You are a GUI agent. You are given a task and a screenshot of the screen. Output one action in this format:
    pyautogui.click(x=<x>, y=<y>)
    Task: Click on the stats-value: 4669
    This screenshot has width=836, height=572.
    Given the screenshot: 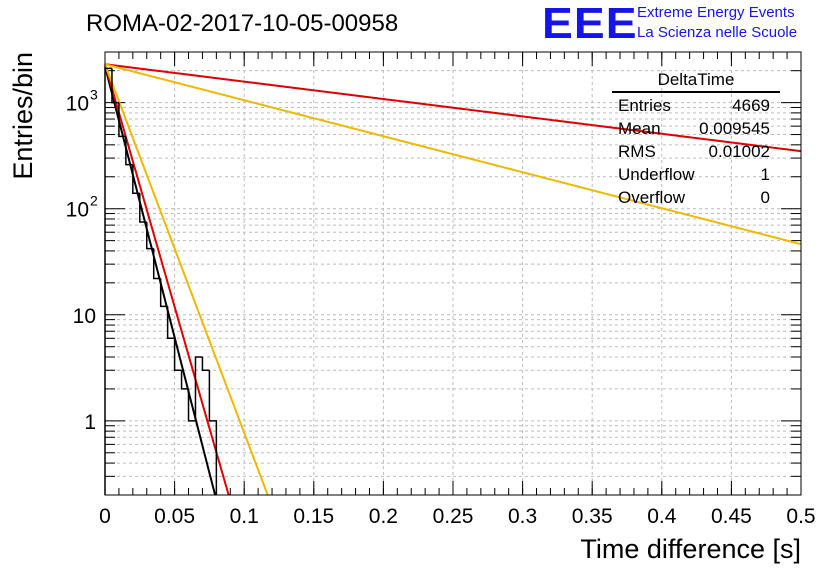 What is the action you would take?
    pyautogui.click(x=751, y=105)
    